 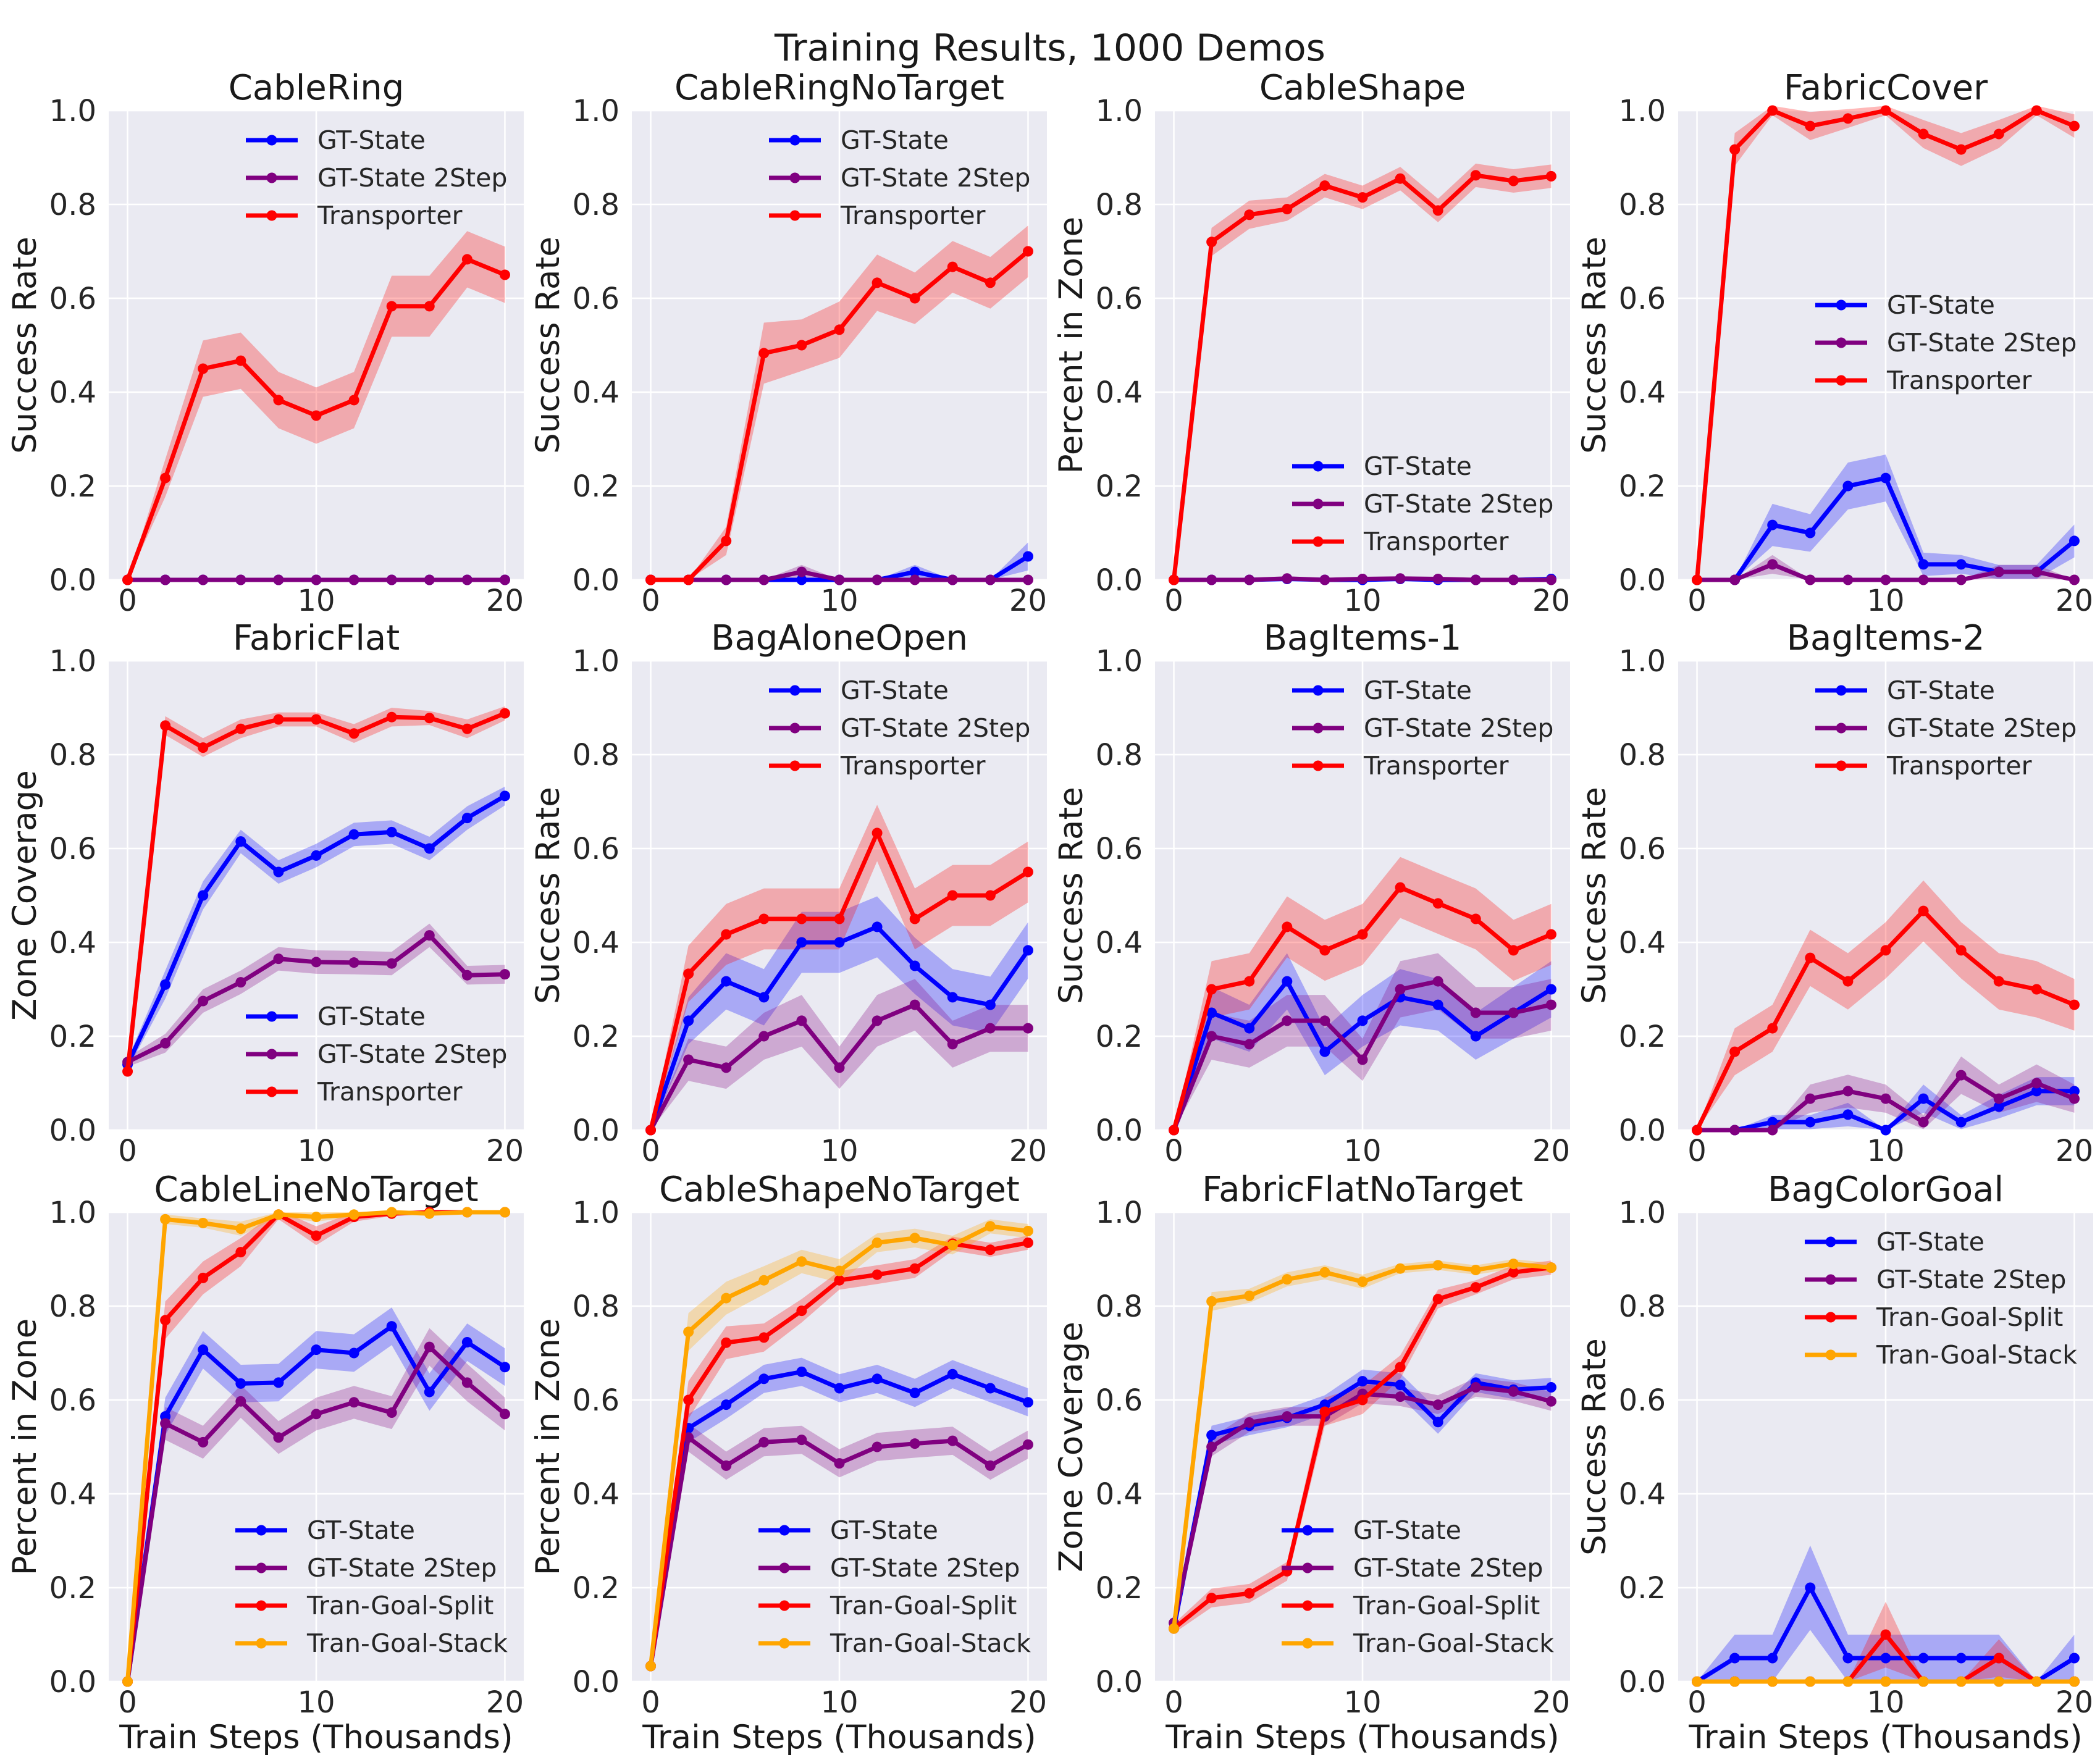 I want to click on x-tick-label: 20, so click(x=1551, y=1702).